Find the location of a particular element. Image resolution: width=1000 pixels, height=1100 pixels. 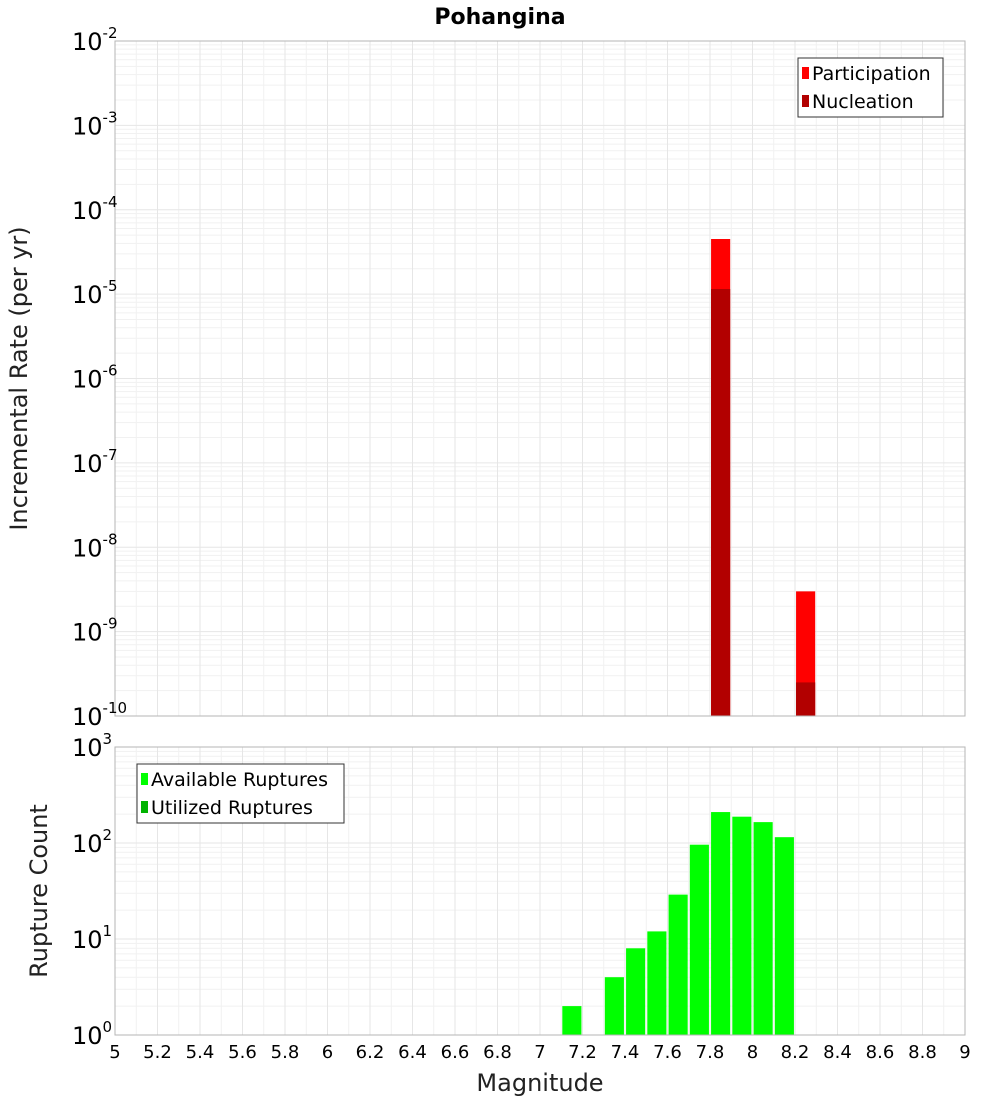

x-tick-label: 6 is located at coordinates (327, 1052).